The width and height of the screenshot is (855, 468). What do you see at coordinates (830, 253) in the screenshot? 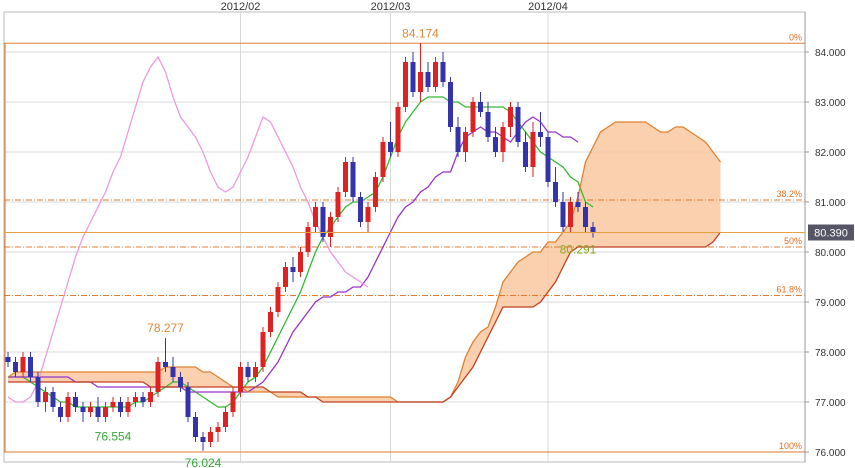
I see `y-tick-label: 80.000` at bounding box center [830, 253].